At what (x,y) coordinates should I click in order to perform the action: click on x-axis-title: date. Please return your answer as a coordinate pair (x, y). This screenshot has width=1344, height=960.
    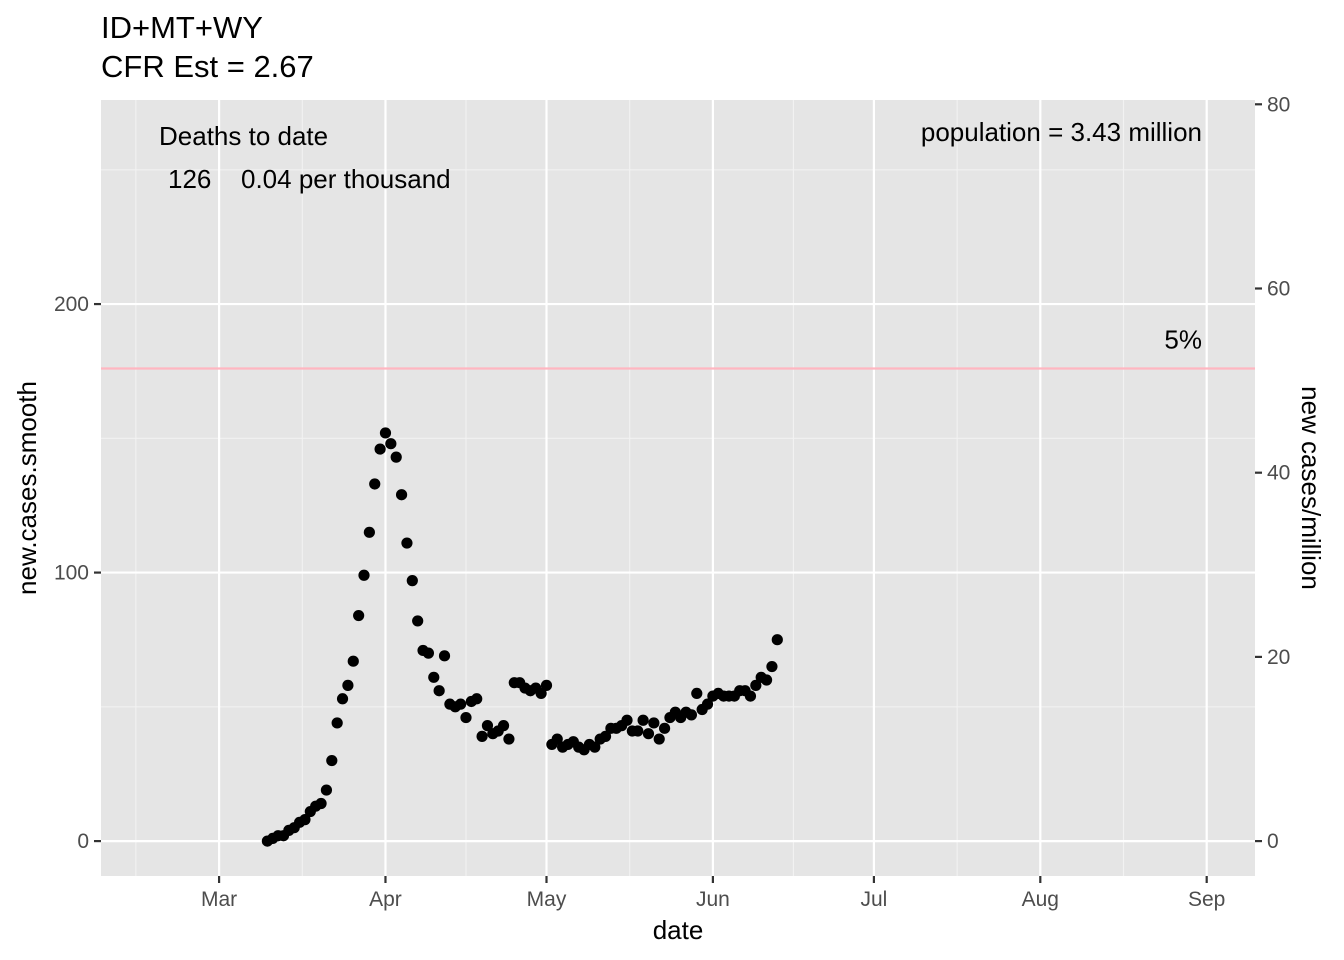
    Looking at the image, I should click on (678, 930).